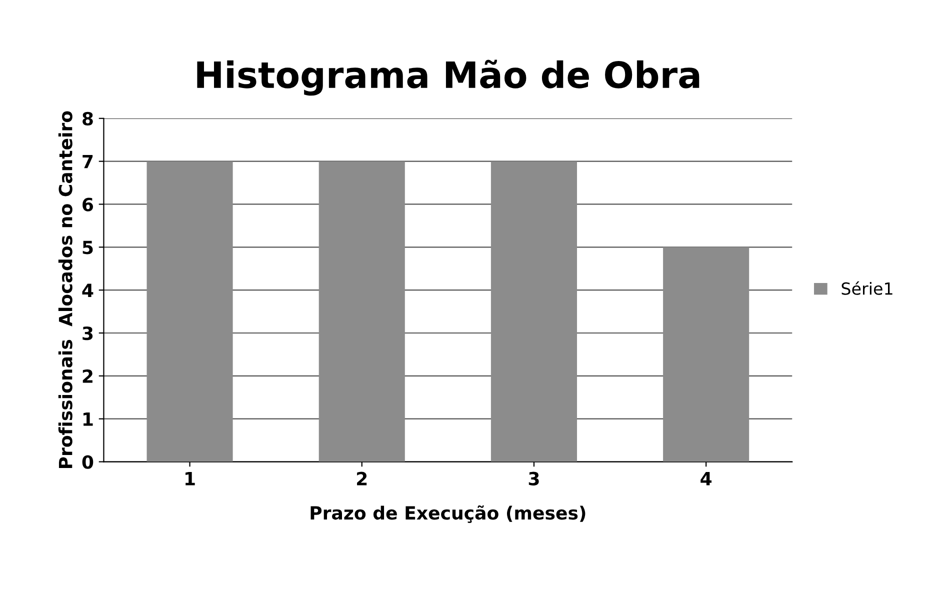  What do you see at coordinates (706, 479) in the screenshot?
I see `x-tick-label: 4` at bounding box center [706, 479].